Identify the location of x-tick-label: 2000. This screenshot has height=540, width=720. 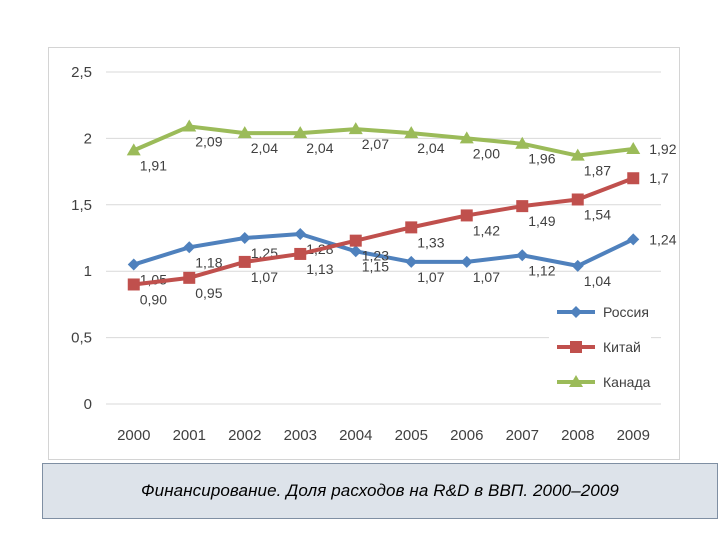
(133, 435).